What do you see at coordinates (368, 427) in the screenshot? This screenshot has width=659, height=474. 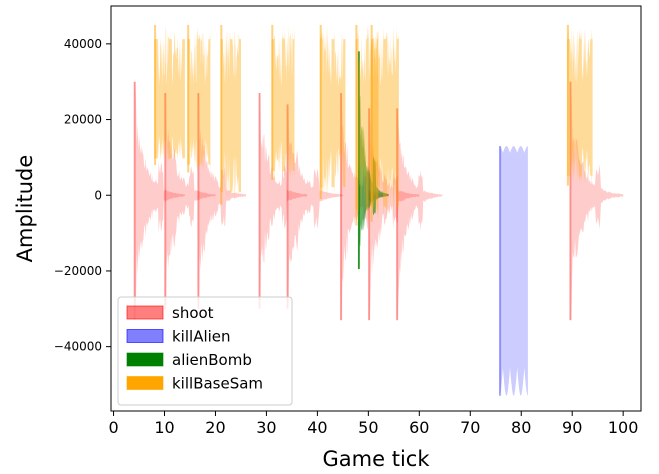 I see `x-tick-label: 50` at bounding box center [368, 427].